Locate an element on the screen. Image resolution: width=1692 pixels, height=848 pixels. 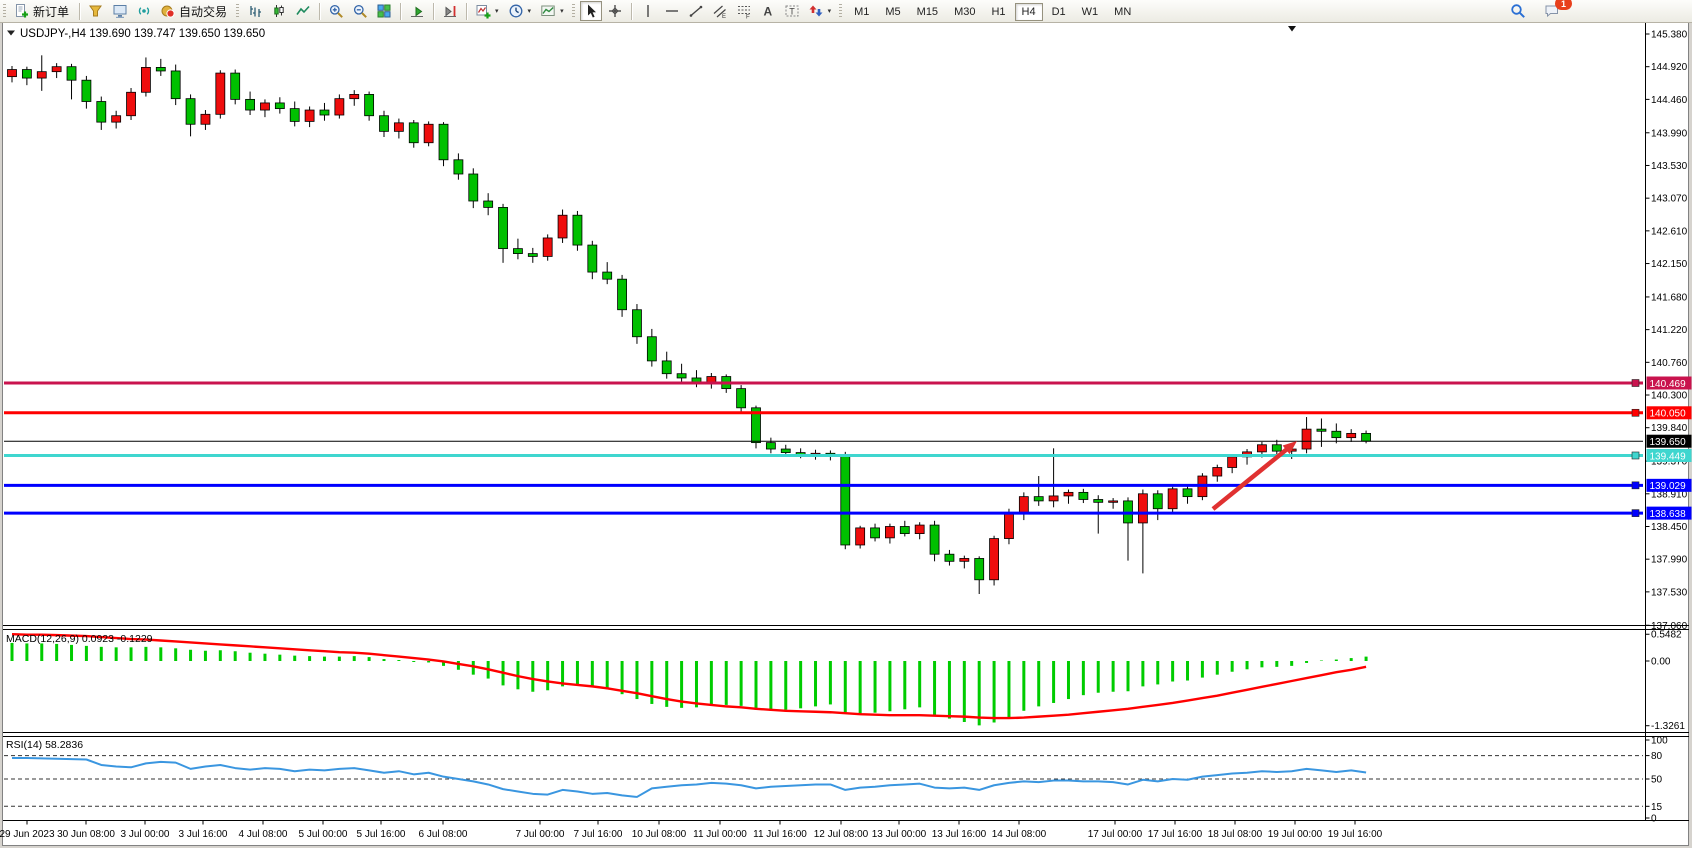
channel-tool-button: E is located at coordinates (720, 11).